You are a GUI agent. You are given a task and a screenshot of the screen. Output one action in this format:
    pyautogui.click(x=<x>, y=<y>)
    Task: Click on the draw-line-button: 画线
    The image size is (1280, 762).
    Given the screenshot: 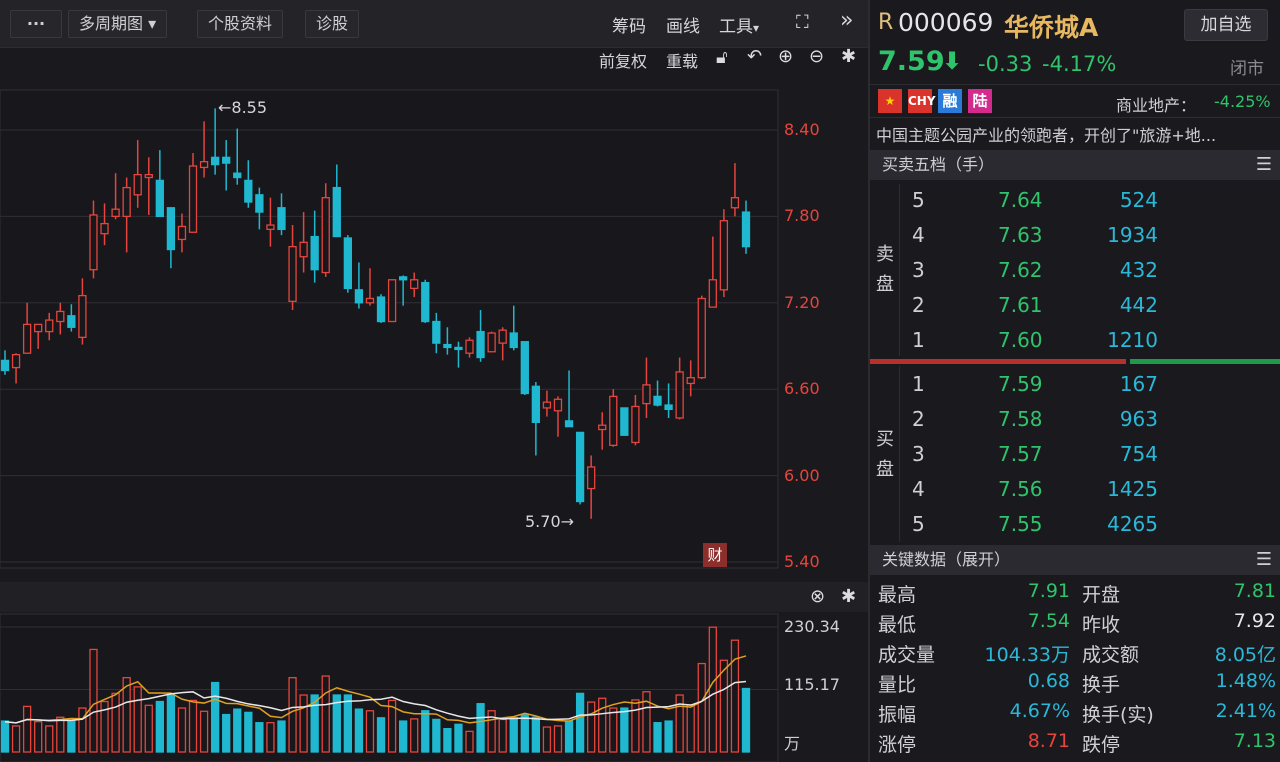 What is the action you would take?
    pyautogui.click(x=683, y=27)
    